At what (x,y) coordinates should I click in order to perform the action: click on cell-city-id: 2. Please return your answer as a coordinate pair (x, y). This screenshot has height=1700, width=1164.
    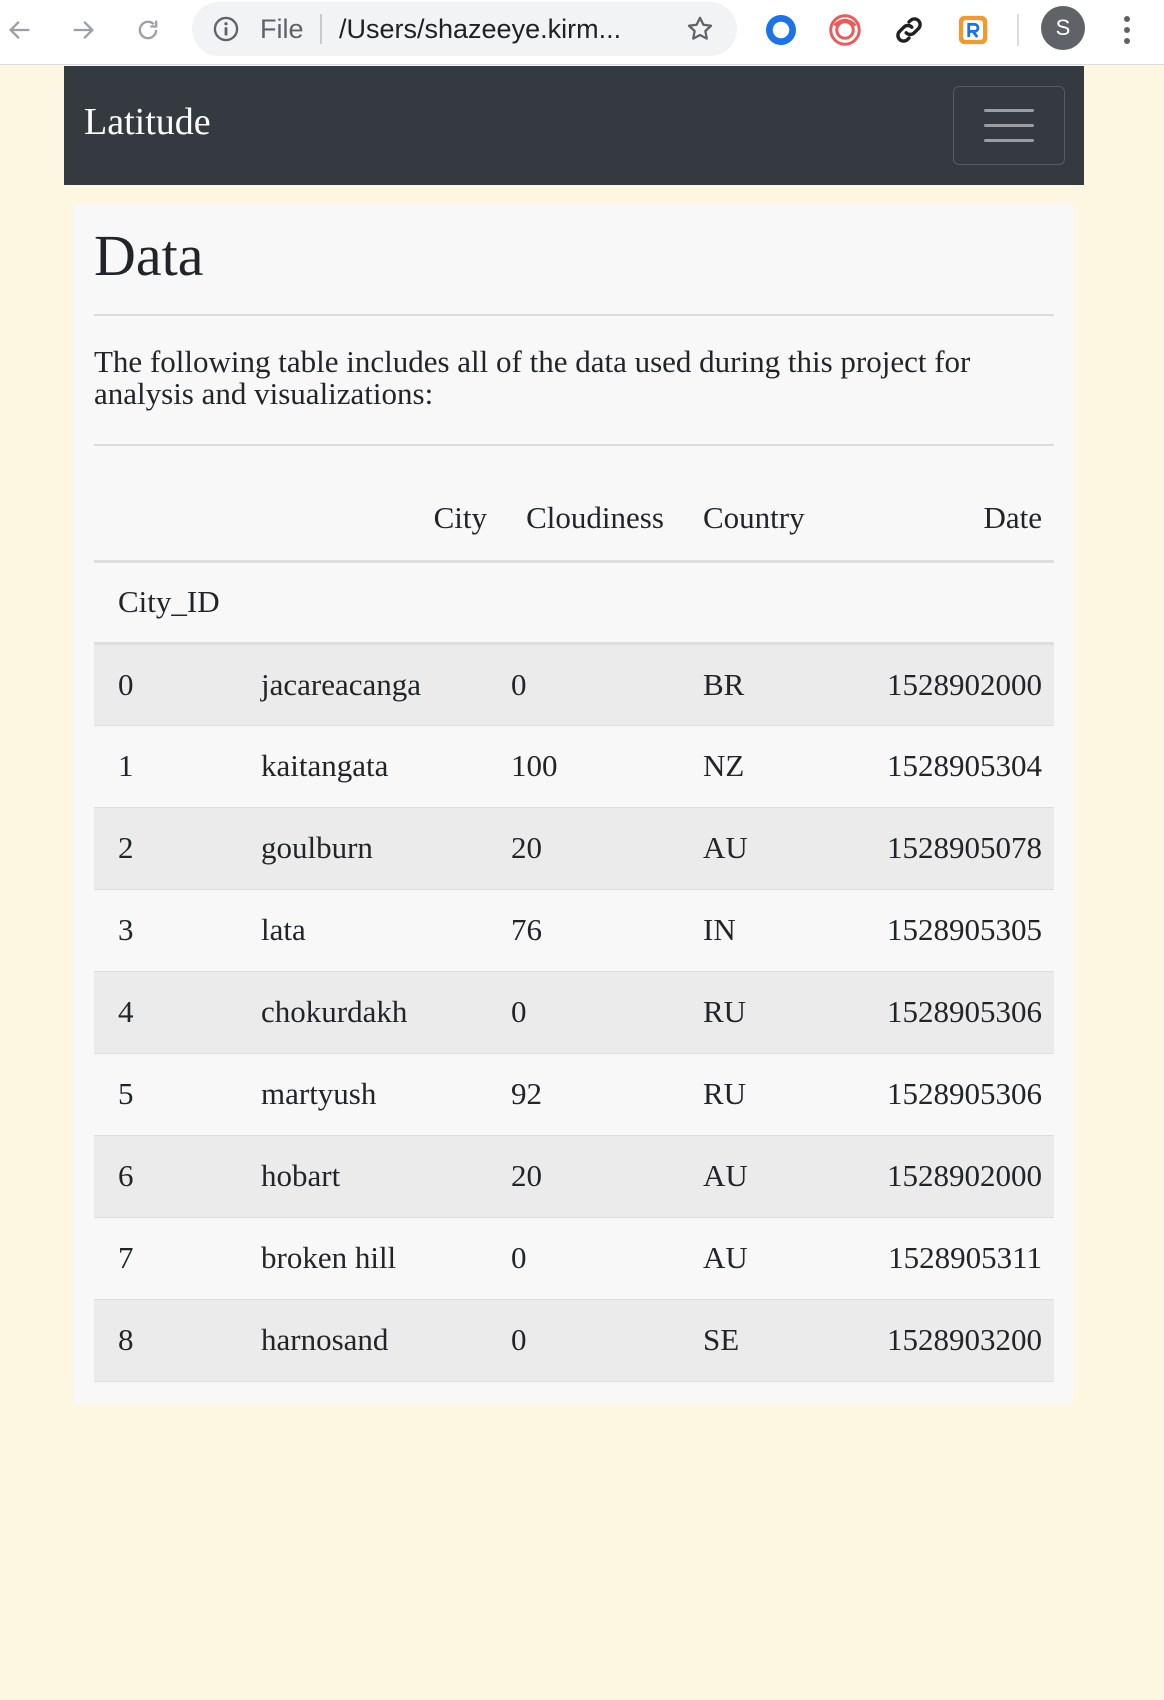
    Looking at the image, I should click on (171, 848).